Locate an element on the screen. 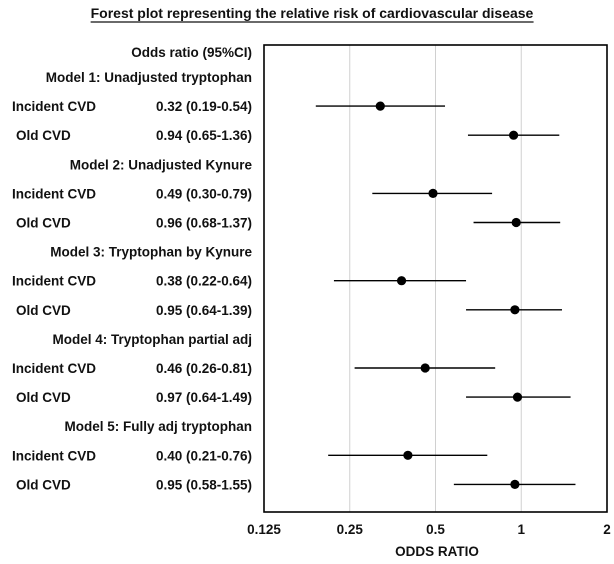 The image size is (614, 564). ci-text: 0.38 (0.22-0.64) is located at coordinates (204, 281).